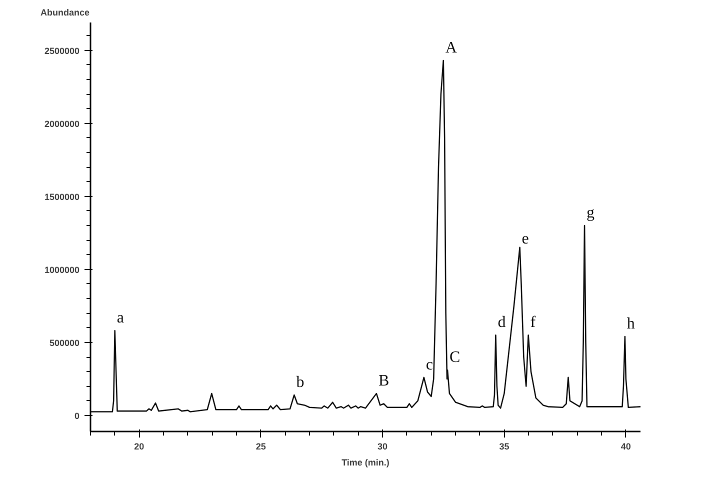  I want to click on x-tick-label: 35, so click(504, 447).